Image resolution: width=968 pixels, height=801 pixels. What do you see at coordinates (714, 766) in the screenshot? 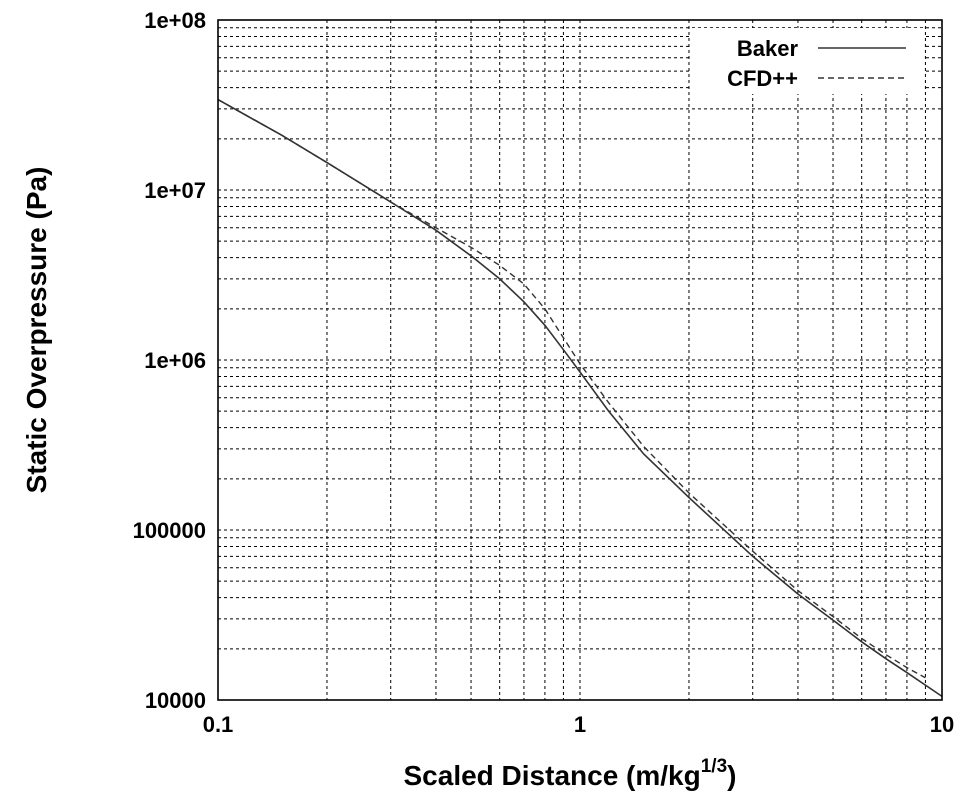
I see `x-axis-title-superscript: 1/3` at bounding box center [714, 766].